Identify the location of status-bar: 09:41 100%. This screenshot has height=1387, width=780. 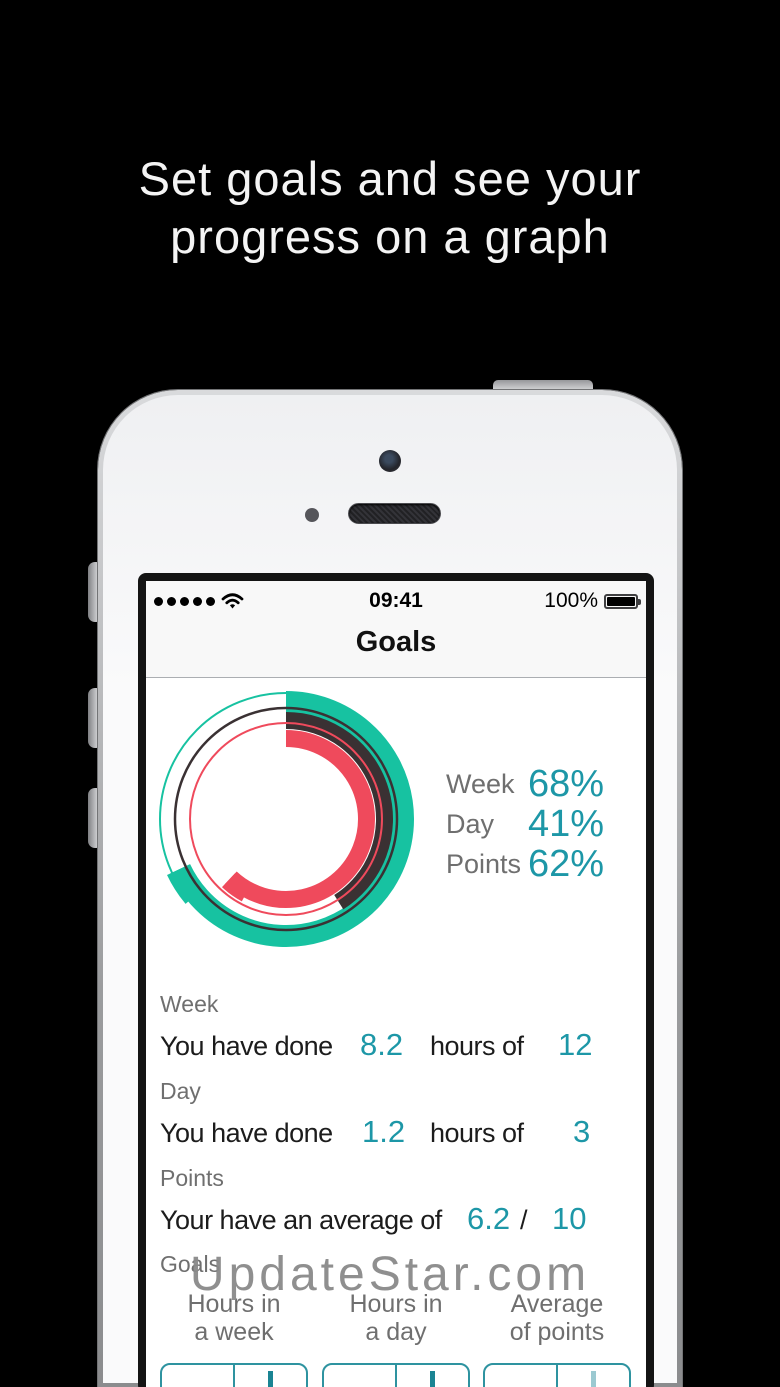
(396, 597).